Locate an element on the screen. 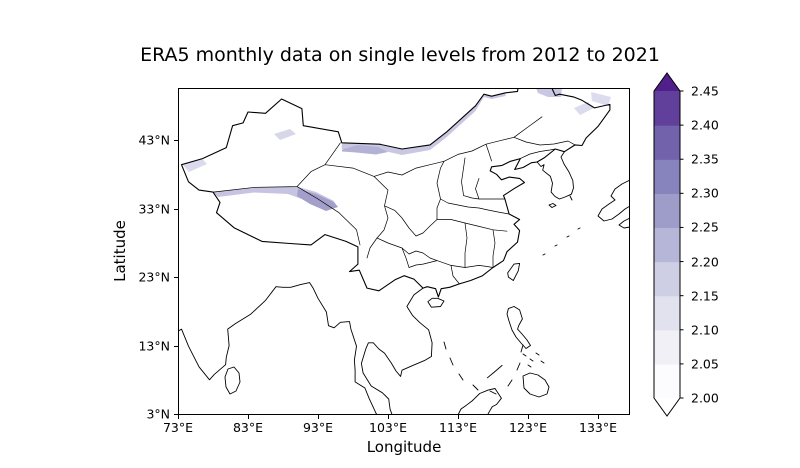 The width and height of the screenshot is (800, 468). colorbar-tick-label: 2.25 is located at coordinates (705, 227).